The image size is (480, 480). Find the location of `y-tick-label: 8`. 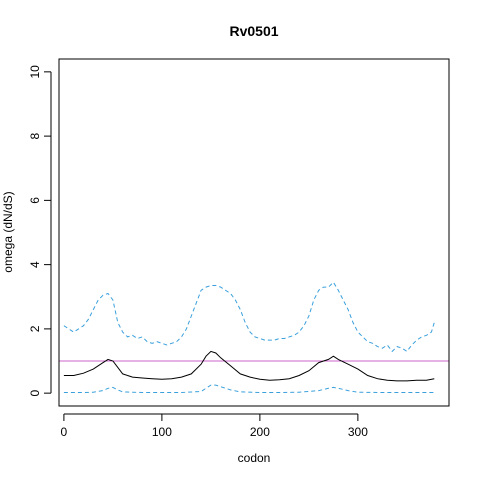

y-tick-label: 8 is located at coordinates (35, 135).